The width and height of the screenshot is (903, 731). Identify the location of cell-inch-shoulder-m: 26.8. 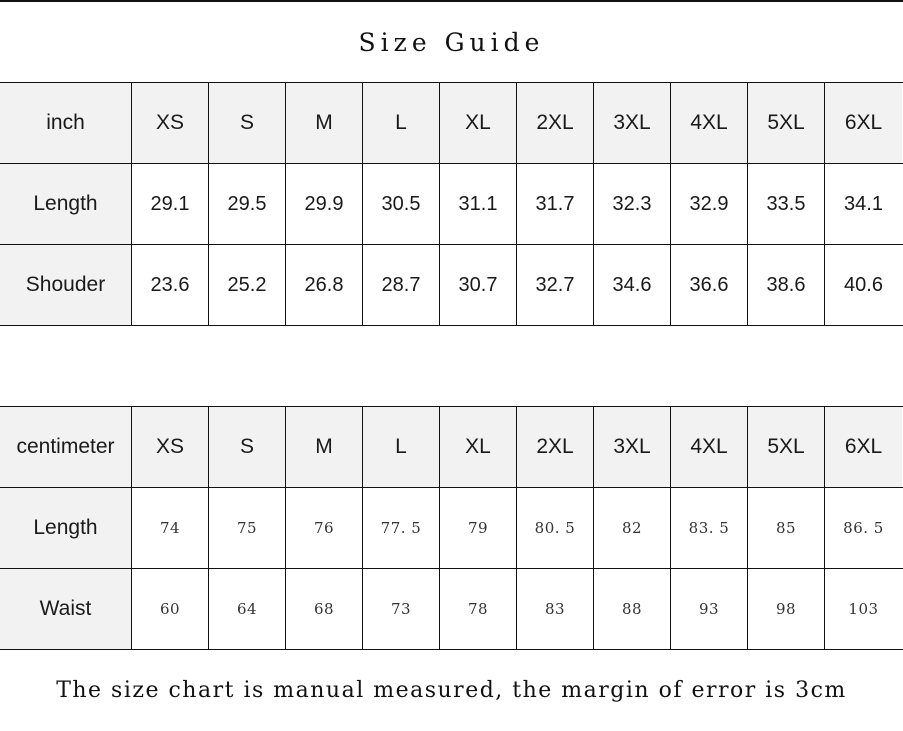
(324, 285).